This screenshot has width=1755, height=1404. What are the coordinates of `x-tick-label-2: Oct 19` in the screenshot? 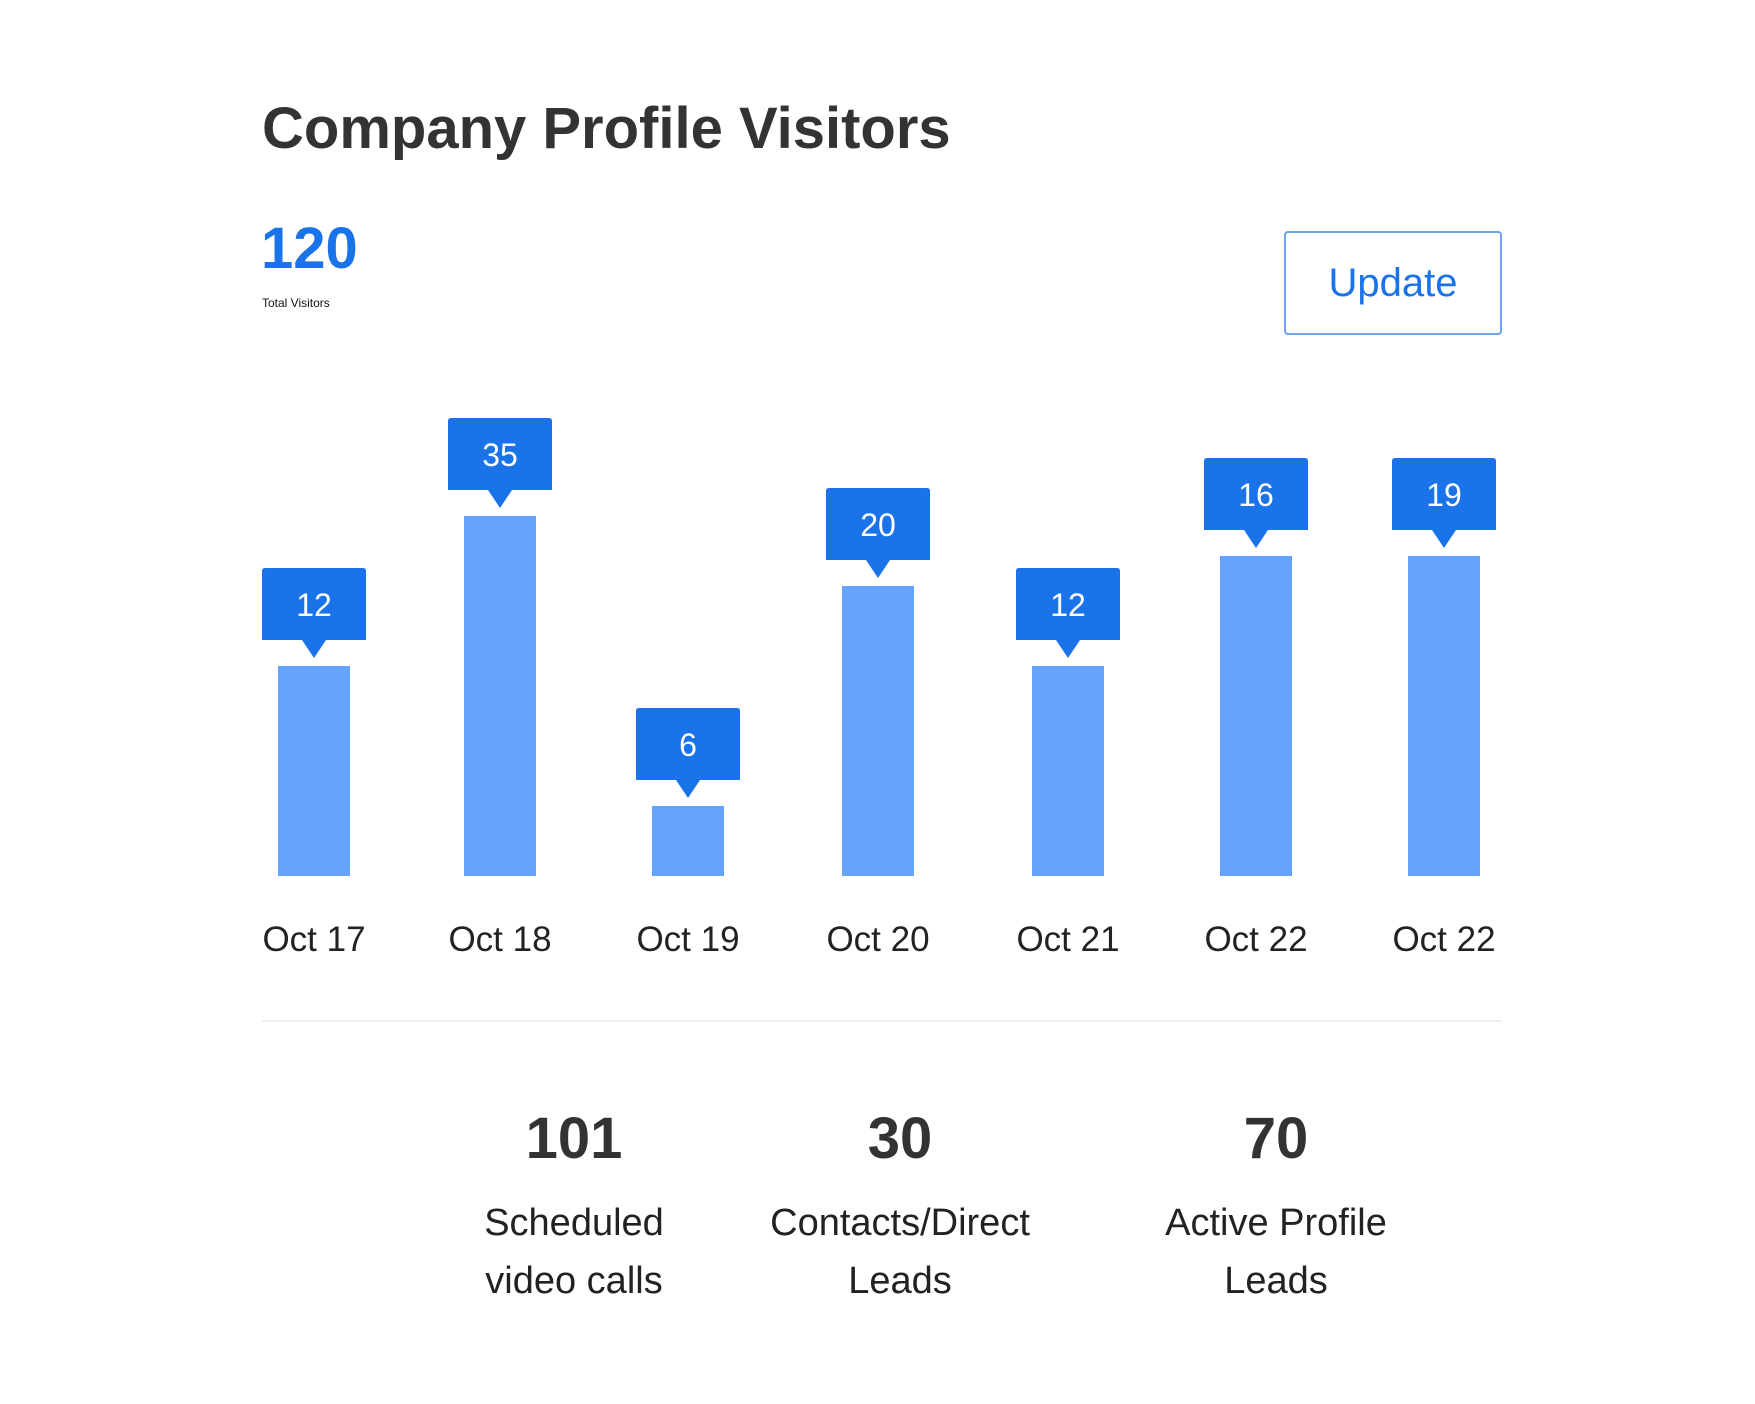 It's located at (687, 939).